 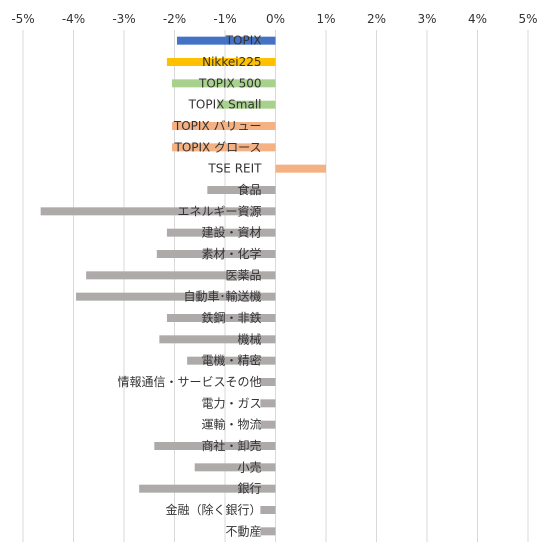 What do you see at coordinates (234, 169) in the screenshot?
I see `category-label: TSE REIT` at bounding box center [234, 169].